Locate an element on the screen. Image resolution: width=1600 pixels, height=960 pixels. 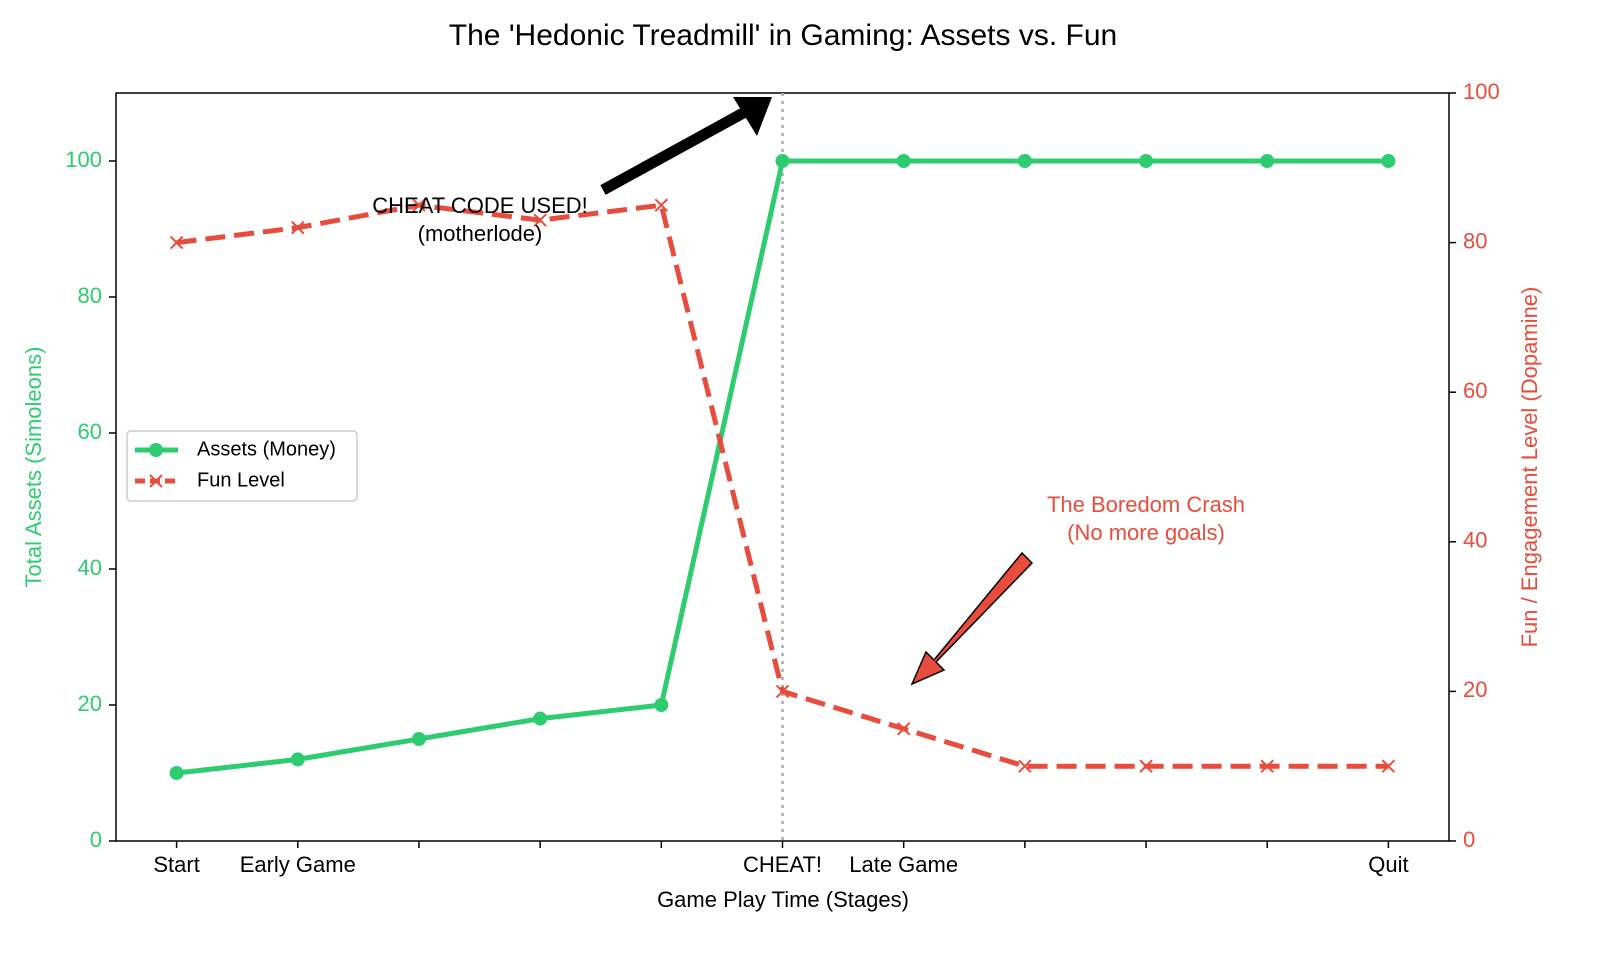
legend: Assets (Money) Fun Level is located at coordinates (242, 466).